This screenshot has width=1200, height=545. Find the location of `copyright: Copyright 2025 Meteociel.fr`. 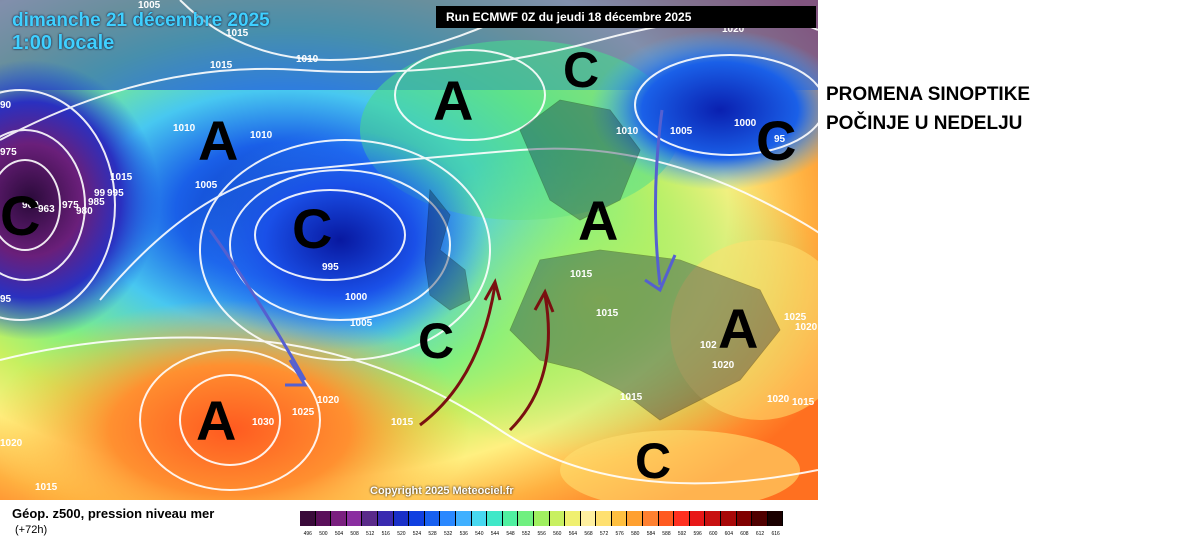

copyright: Copyright 2025 Meteociel.fr is located at coordinates (442, 491).